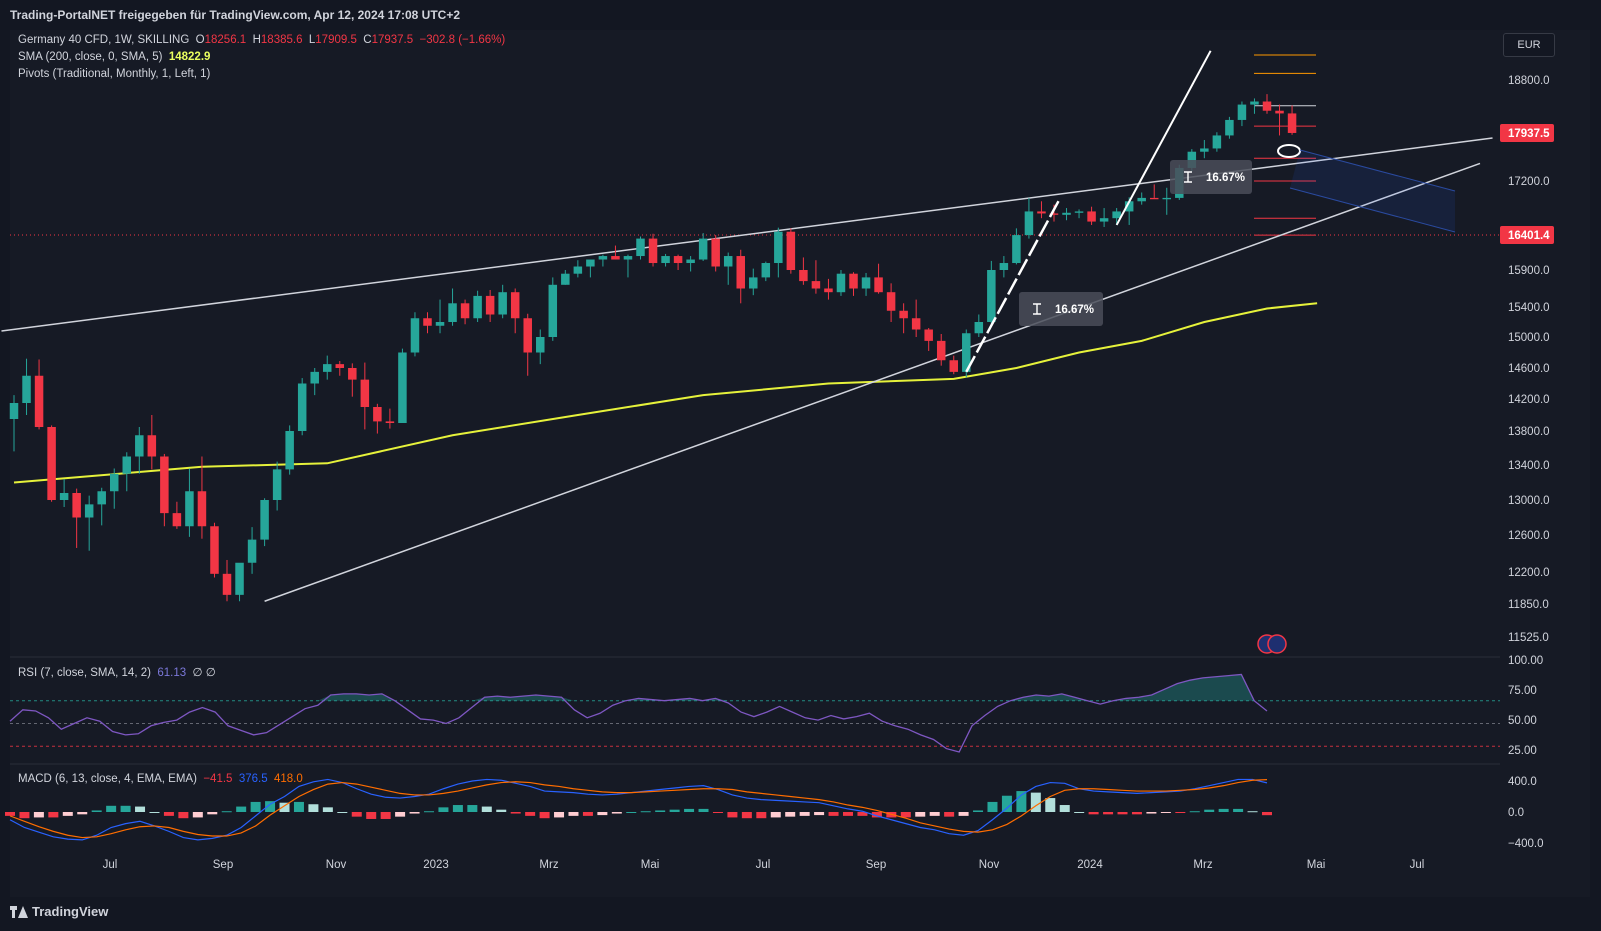 This screenshot has width=1601, height=931. I want to click on rsi-value: 61.13, so click(172, 673).